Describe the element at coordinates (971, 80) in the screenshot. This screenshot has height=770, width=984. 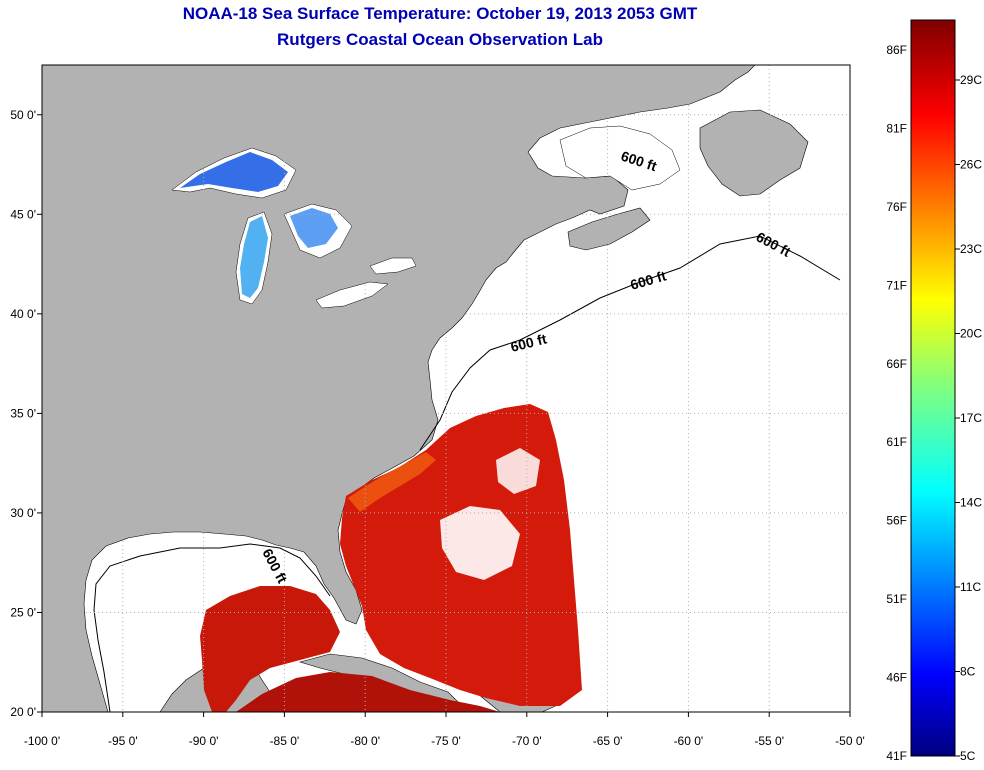
I see `colorbar-c-label: 29C` at that location.